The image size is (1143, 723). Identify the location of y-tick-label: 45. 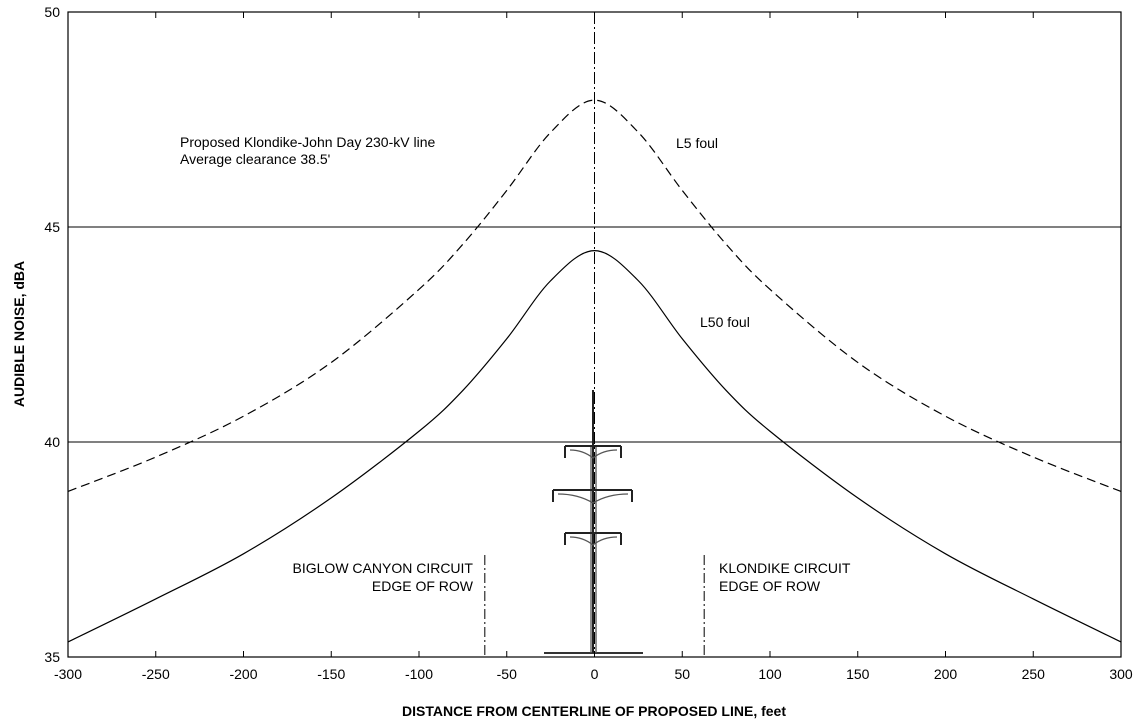
(52, 227).